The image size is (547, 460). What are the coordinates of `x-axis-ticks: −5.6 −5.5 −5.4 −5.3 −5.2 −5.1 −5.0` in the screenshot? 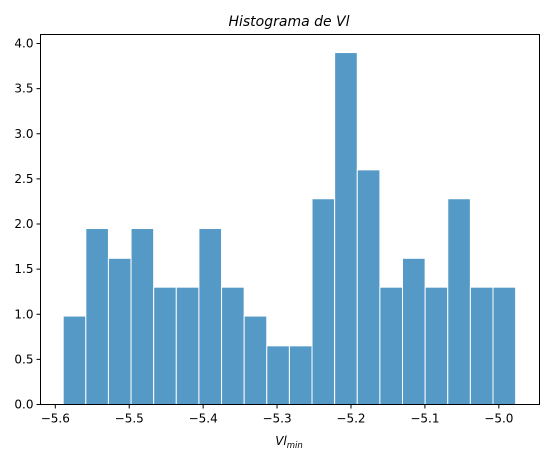 It's located at (277, 415).